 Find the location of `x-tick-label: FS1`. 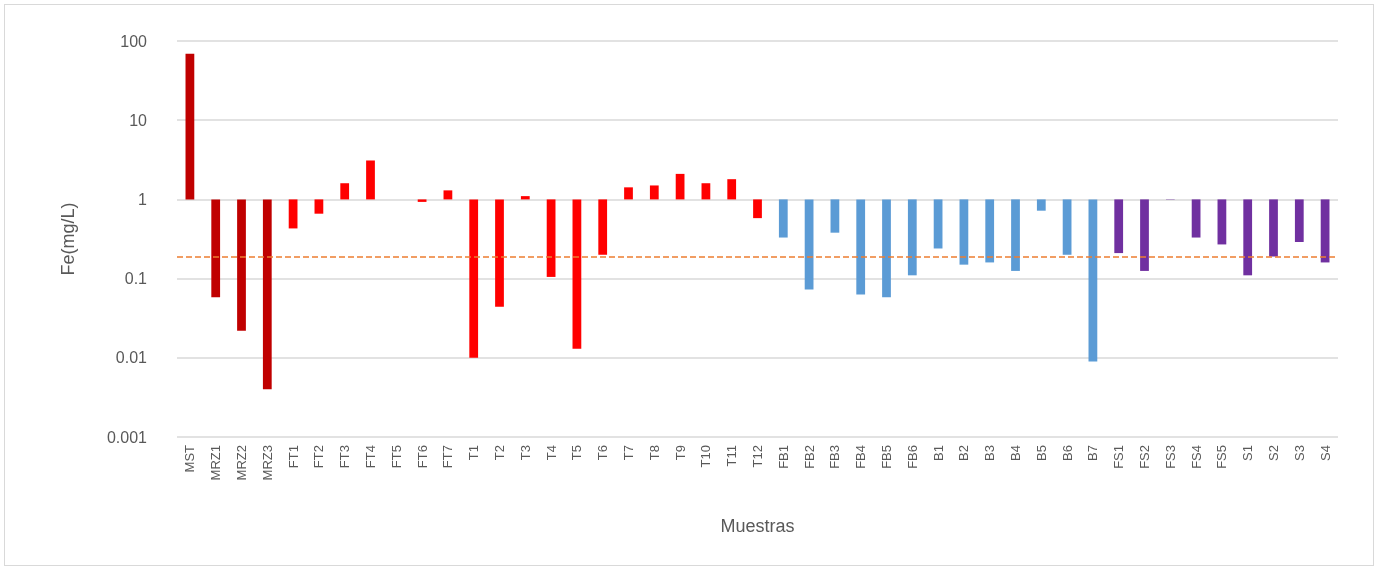

x-tick-label: FS1 is located at coordinates (1119, 457).